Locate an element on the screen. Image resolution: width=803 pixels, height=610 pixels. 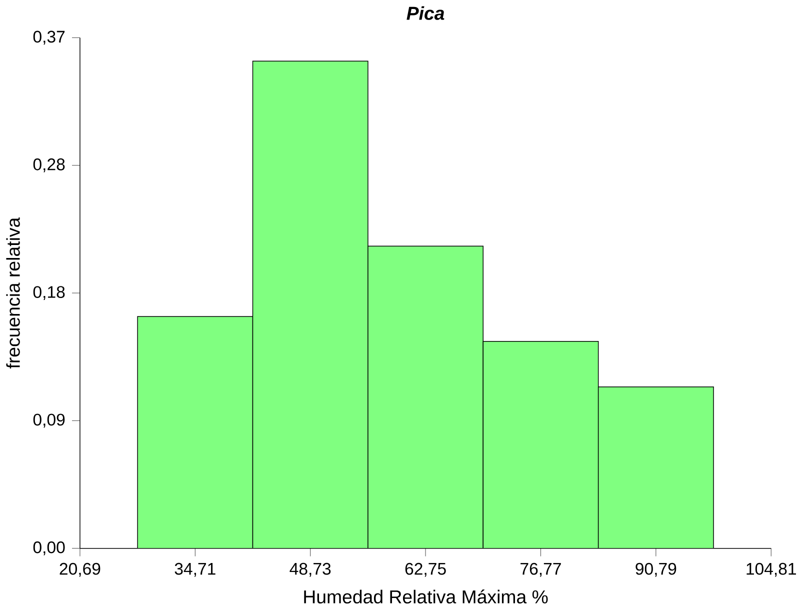
y-tick-label: 0,28 is located at coordinates (49, 165).